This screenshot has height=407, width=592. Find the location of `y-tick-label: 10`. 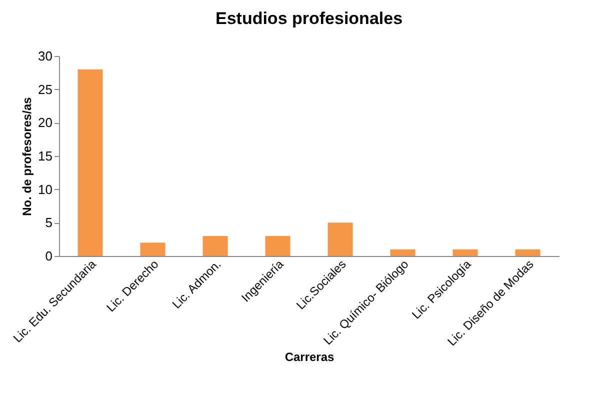

y-tick-label: 10 is located at coordinates (45, 189).